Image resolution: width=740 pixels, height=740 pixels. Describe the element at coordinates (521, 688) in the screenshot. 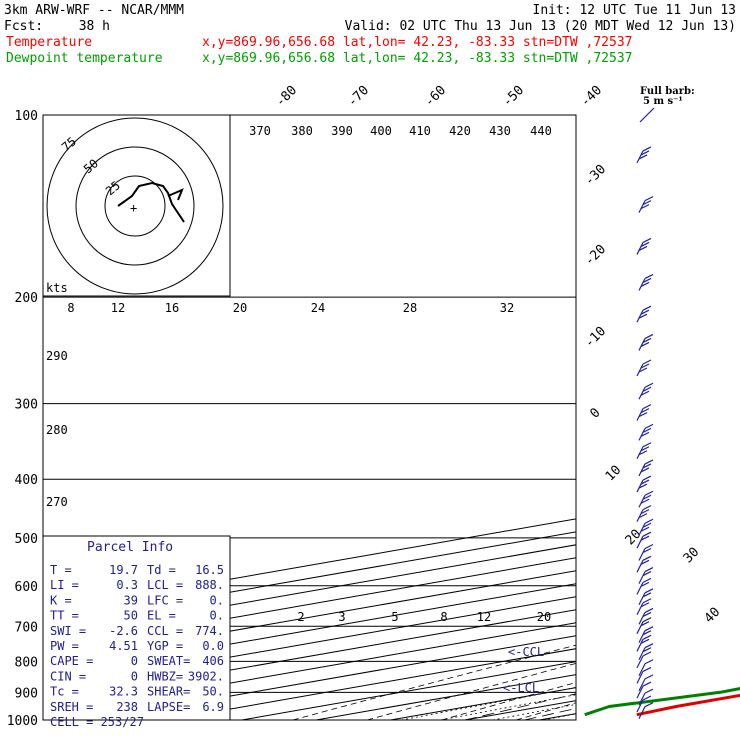

I see `lcl-marker: <-LCL` at that location.